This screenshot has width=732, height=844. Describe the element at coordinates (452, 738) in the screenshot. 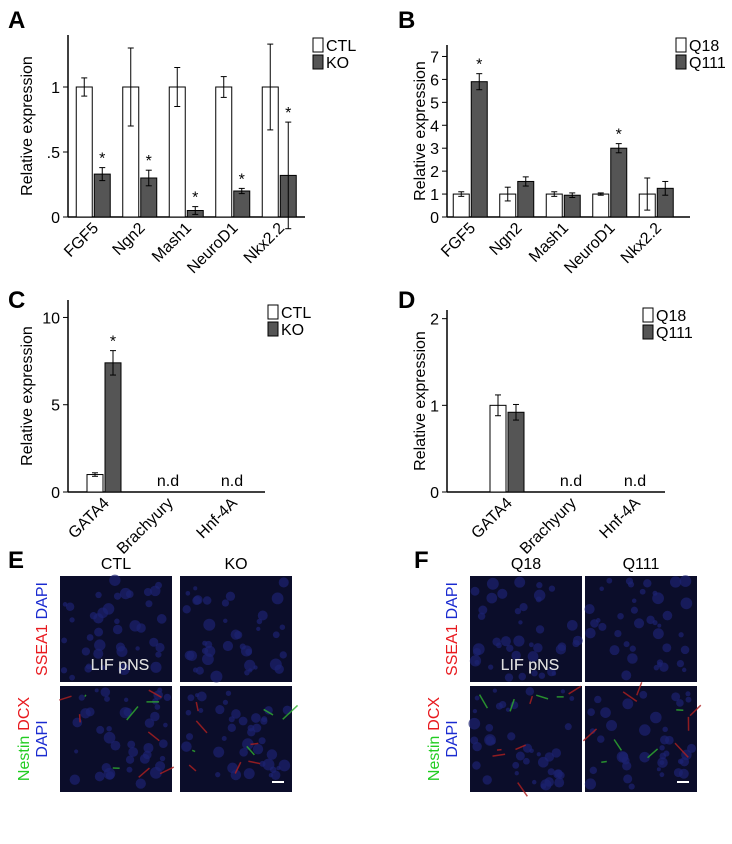

I see `row-label: DAPI` at that location.